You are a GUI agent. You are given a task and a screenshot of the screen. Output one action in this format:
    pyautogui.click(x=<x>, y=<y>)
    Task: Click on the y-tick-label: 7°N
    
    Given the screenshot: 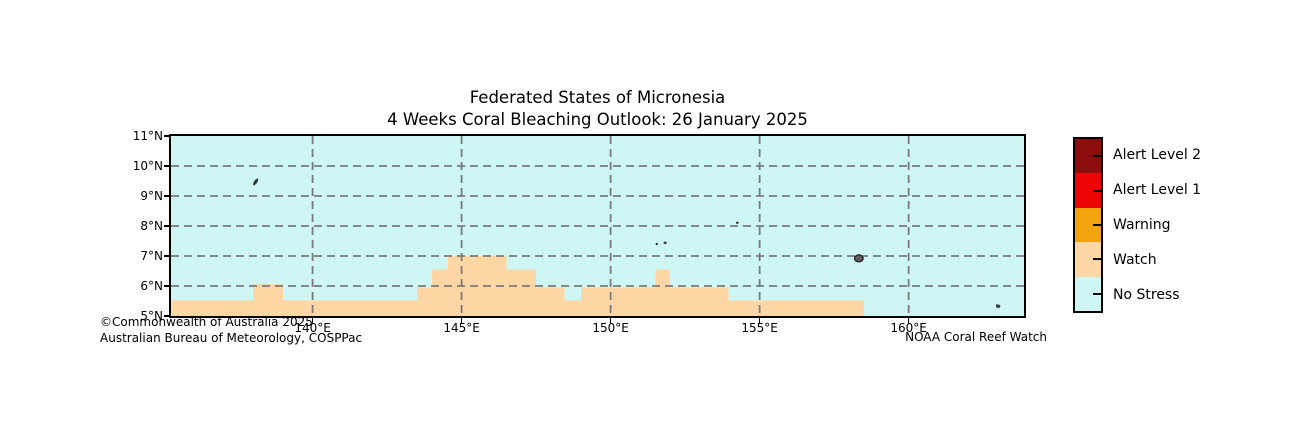 What is the action you would take?
    pyautogui.click(x=151, y=256)
    